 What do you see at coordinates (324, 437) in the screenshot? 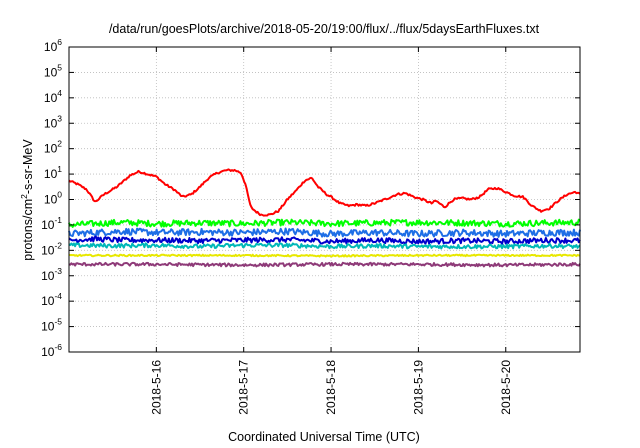
I see `x-axis-label: Coordinated Universal Time (UTC)` at bounding box center [324, 437].